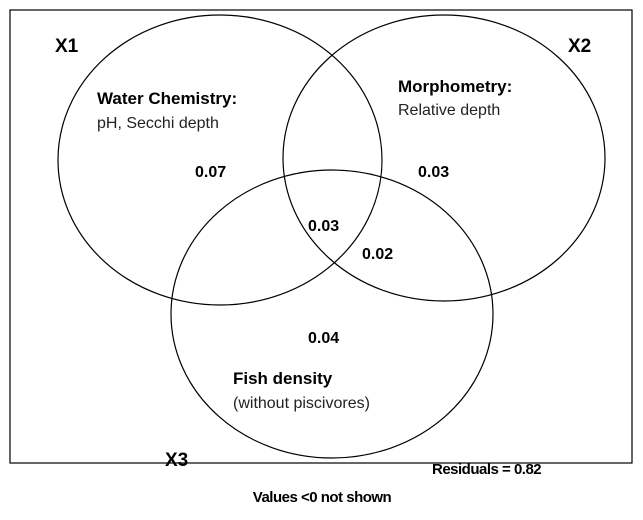 The width and height of the screenshot is (643, 520). I want to click on residuals: Residuals = 0.82, so click(486, 469).